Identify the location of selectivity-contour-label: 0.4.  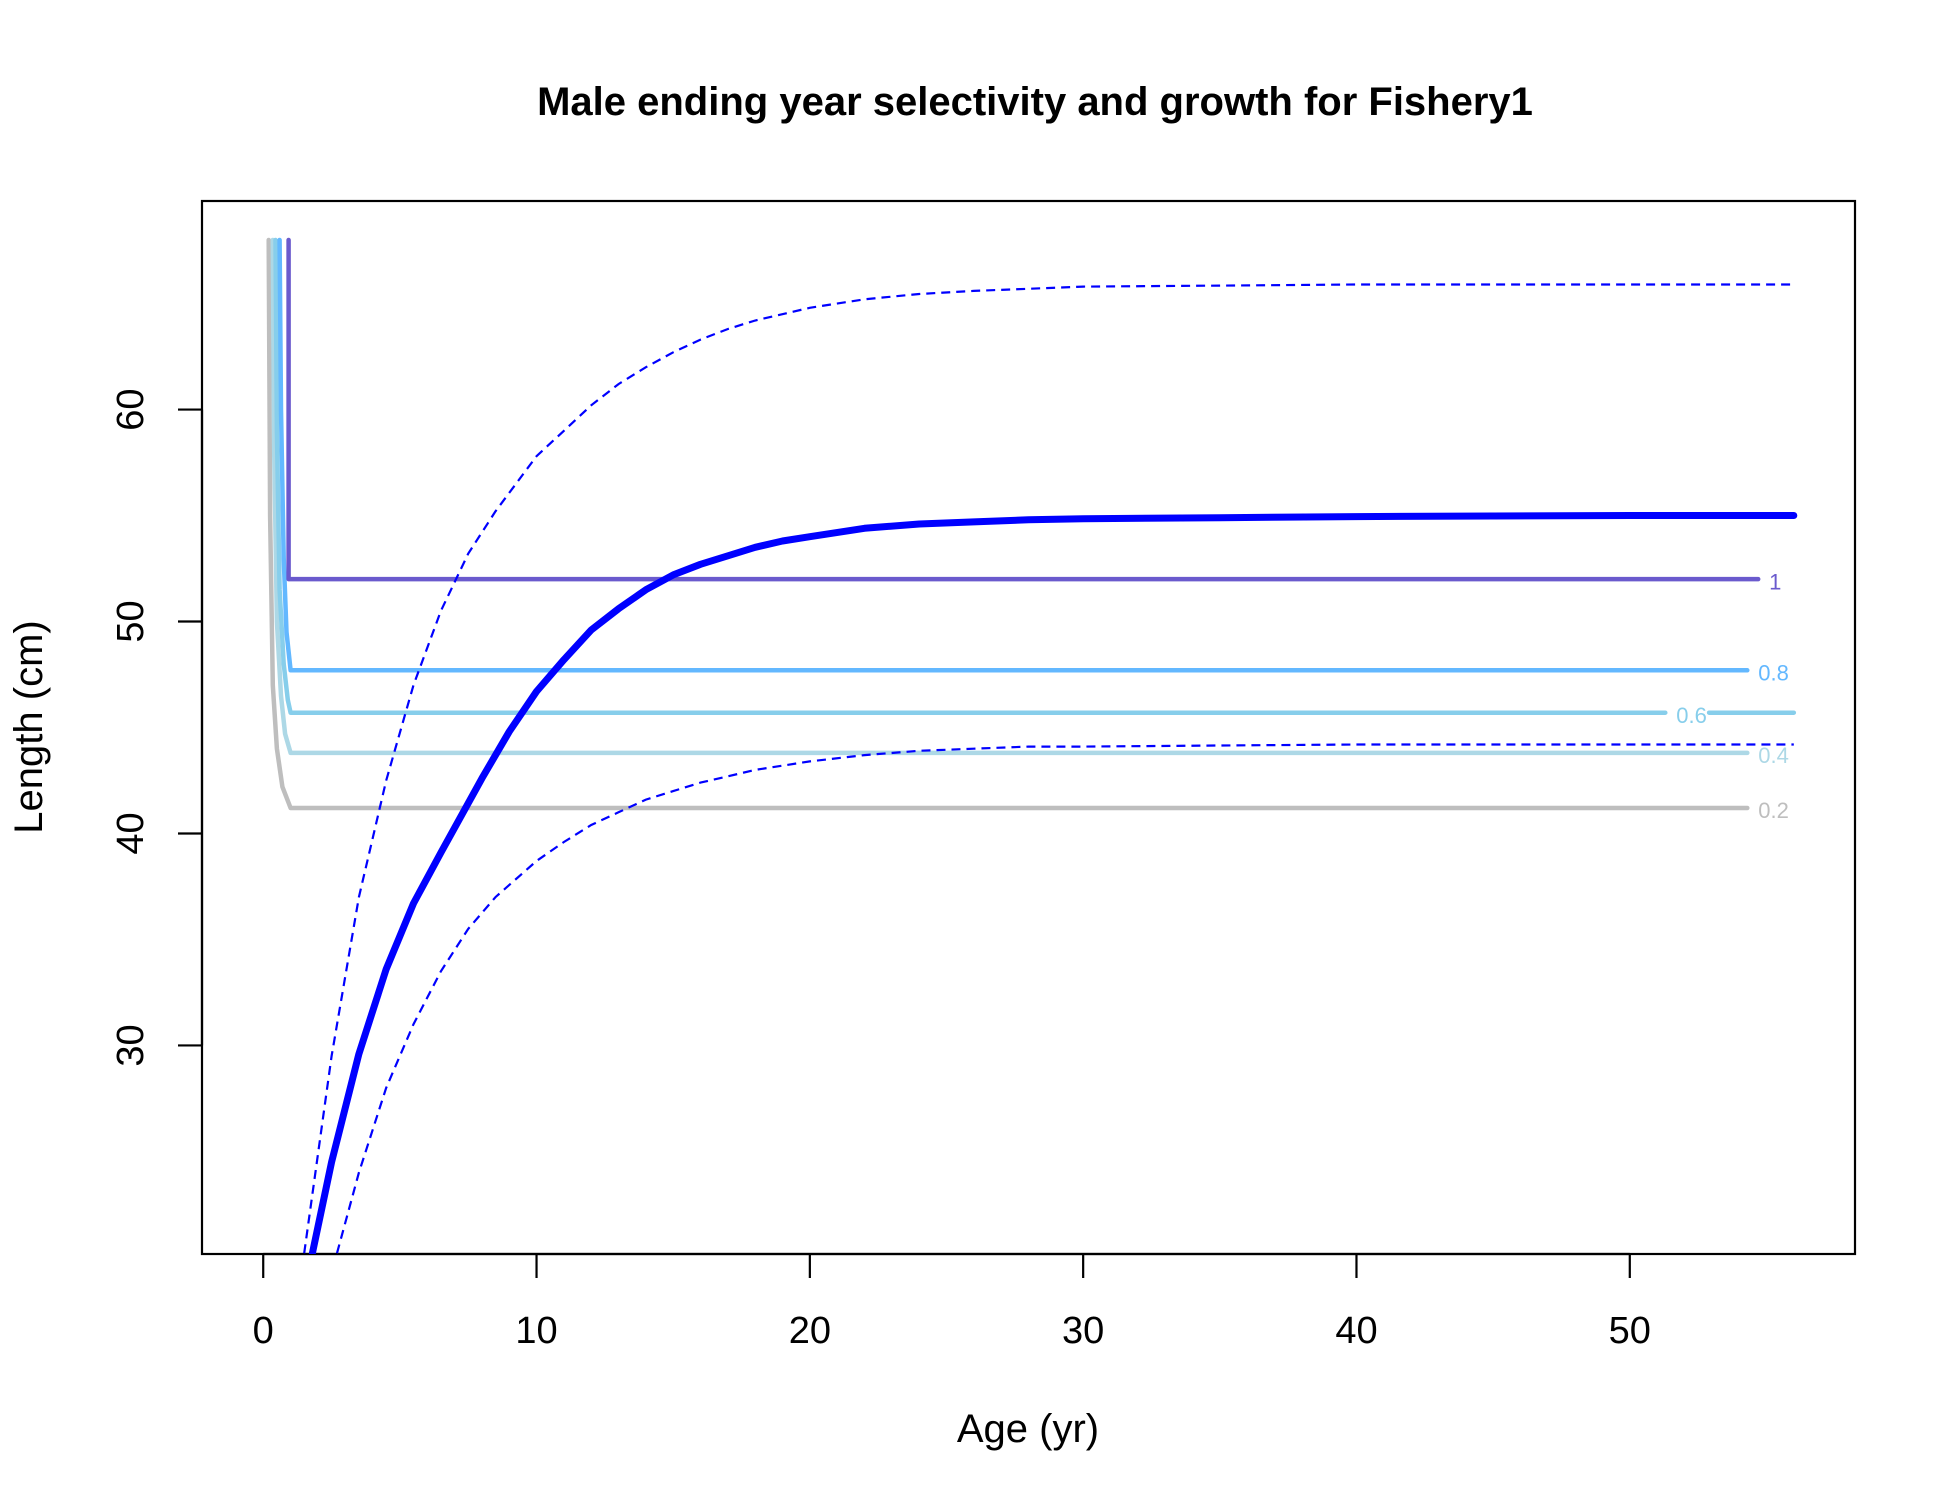
(1773, 755).